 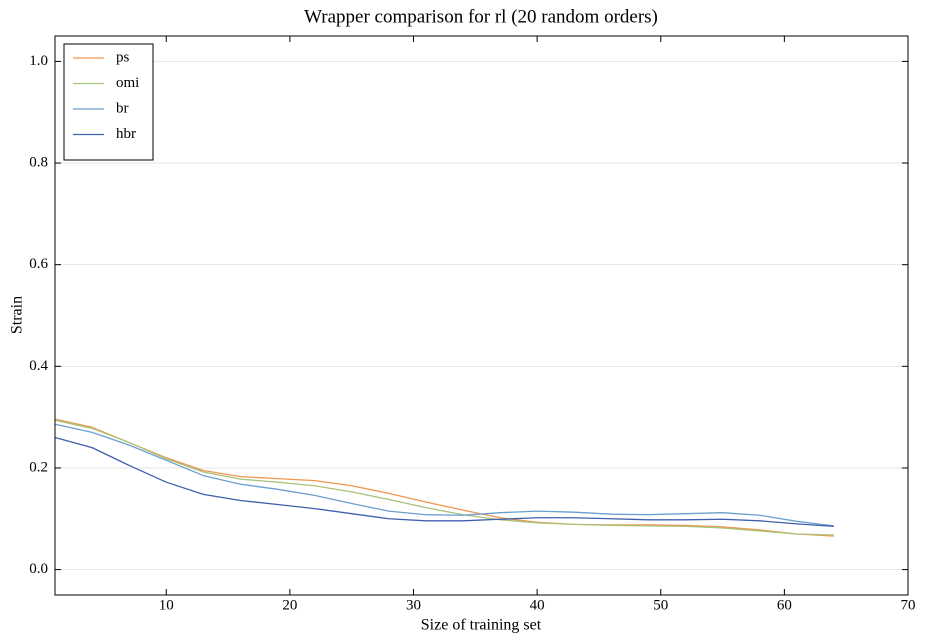 What do you see at coordinates (38, 366) in the screenshot?
I see `y-tick-label: 0.4` at bounding box center [38, 366].